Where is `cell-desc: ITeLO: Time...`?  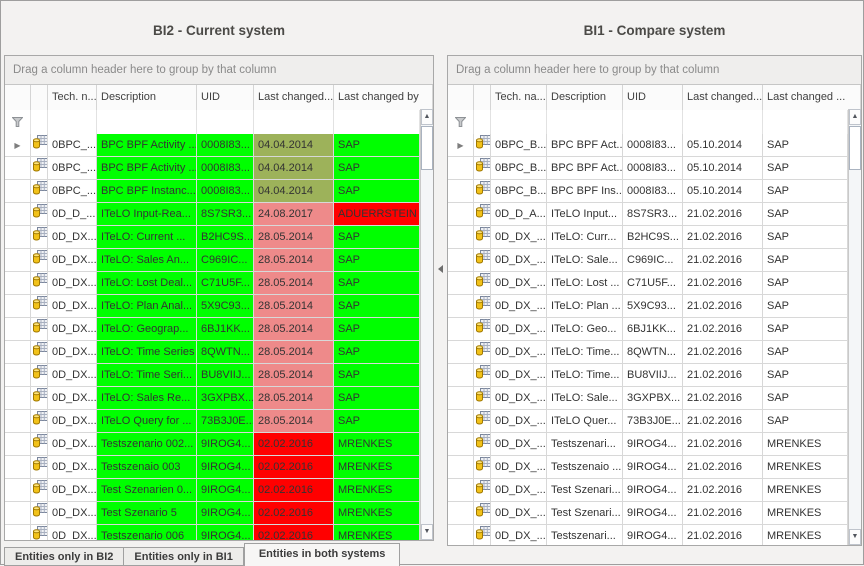
cell-desc: ITeLO: Time... is located at coordinates (585, 375).